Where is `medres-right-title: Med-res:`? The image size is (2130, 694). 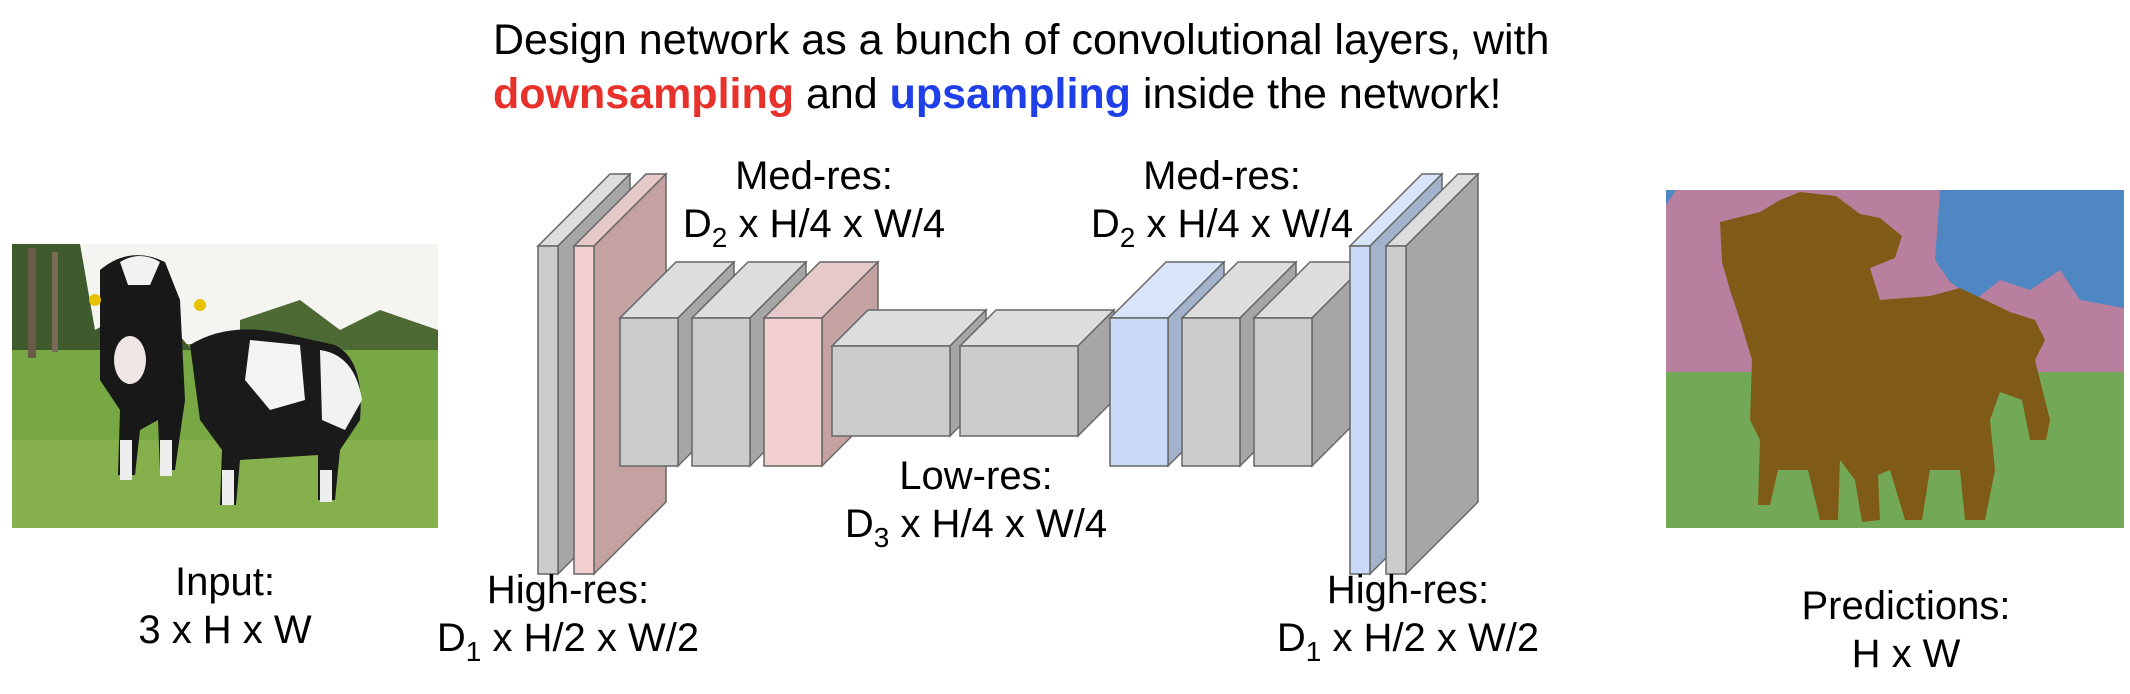 medres-right-title: Med-res: is located at coordinates (1222, 176).